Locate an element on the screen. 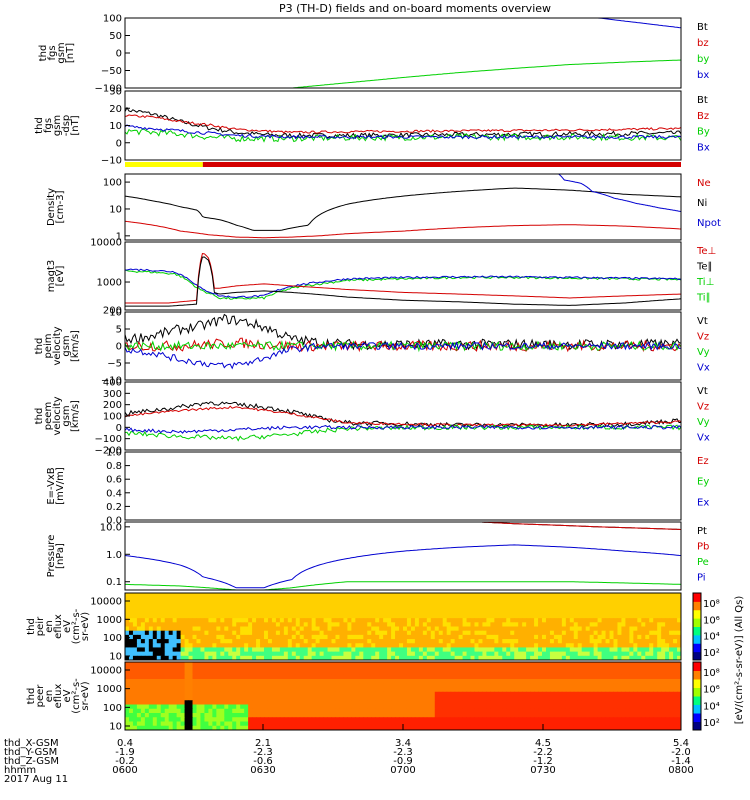  y-axis-label: Density is located at coordinates (51, 207).